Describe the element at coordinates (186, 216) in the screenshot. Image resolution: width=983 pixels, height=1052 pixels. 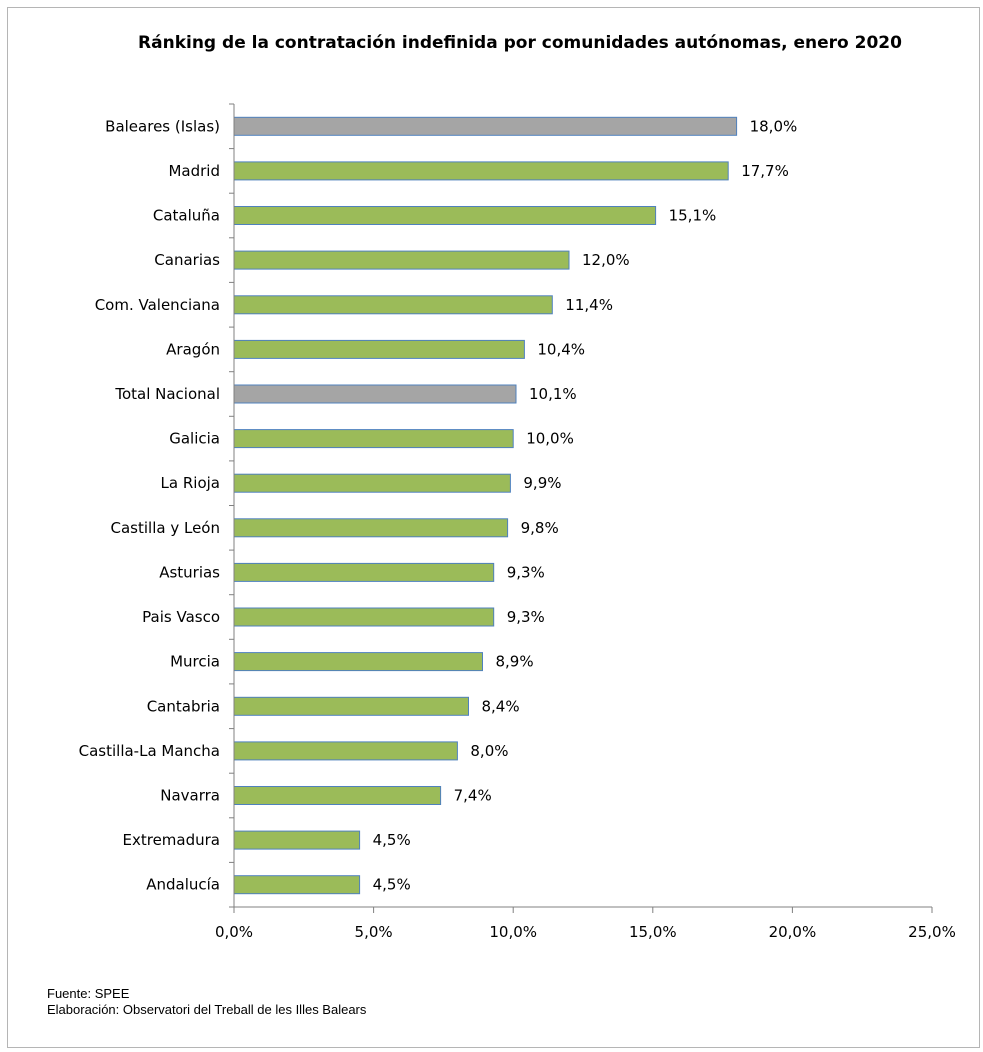
I see `category-label: Cataluña` at that location.